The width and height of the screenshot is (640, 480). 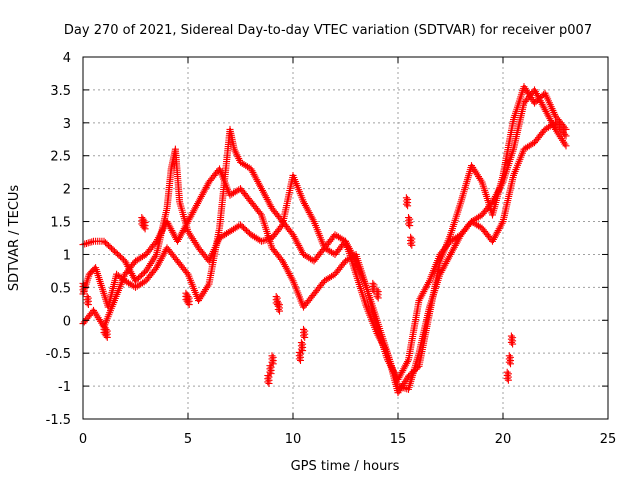 I want to click on y-tick-label: -1, so click(x=64, y=387).